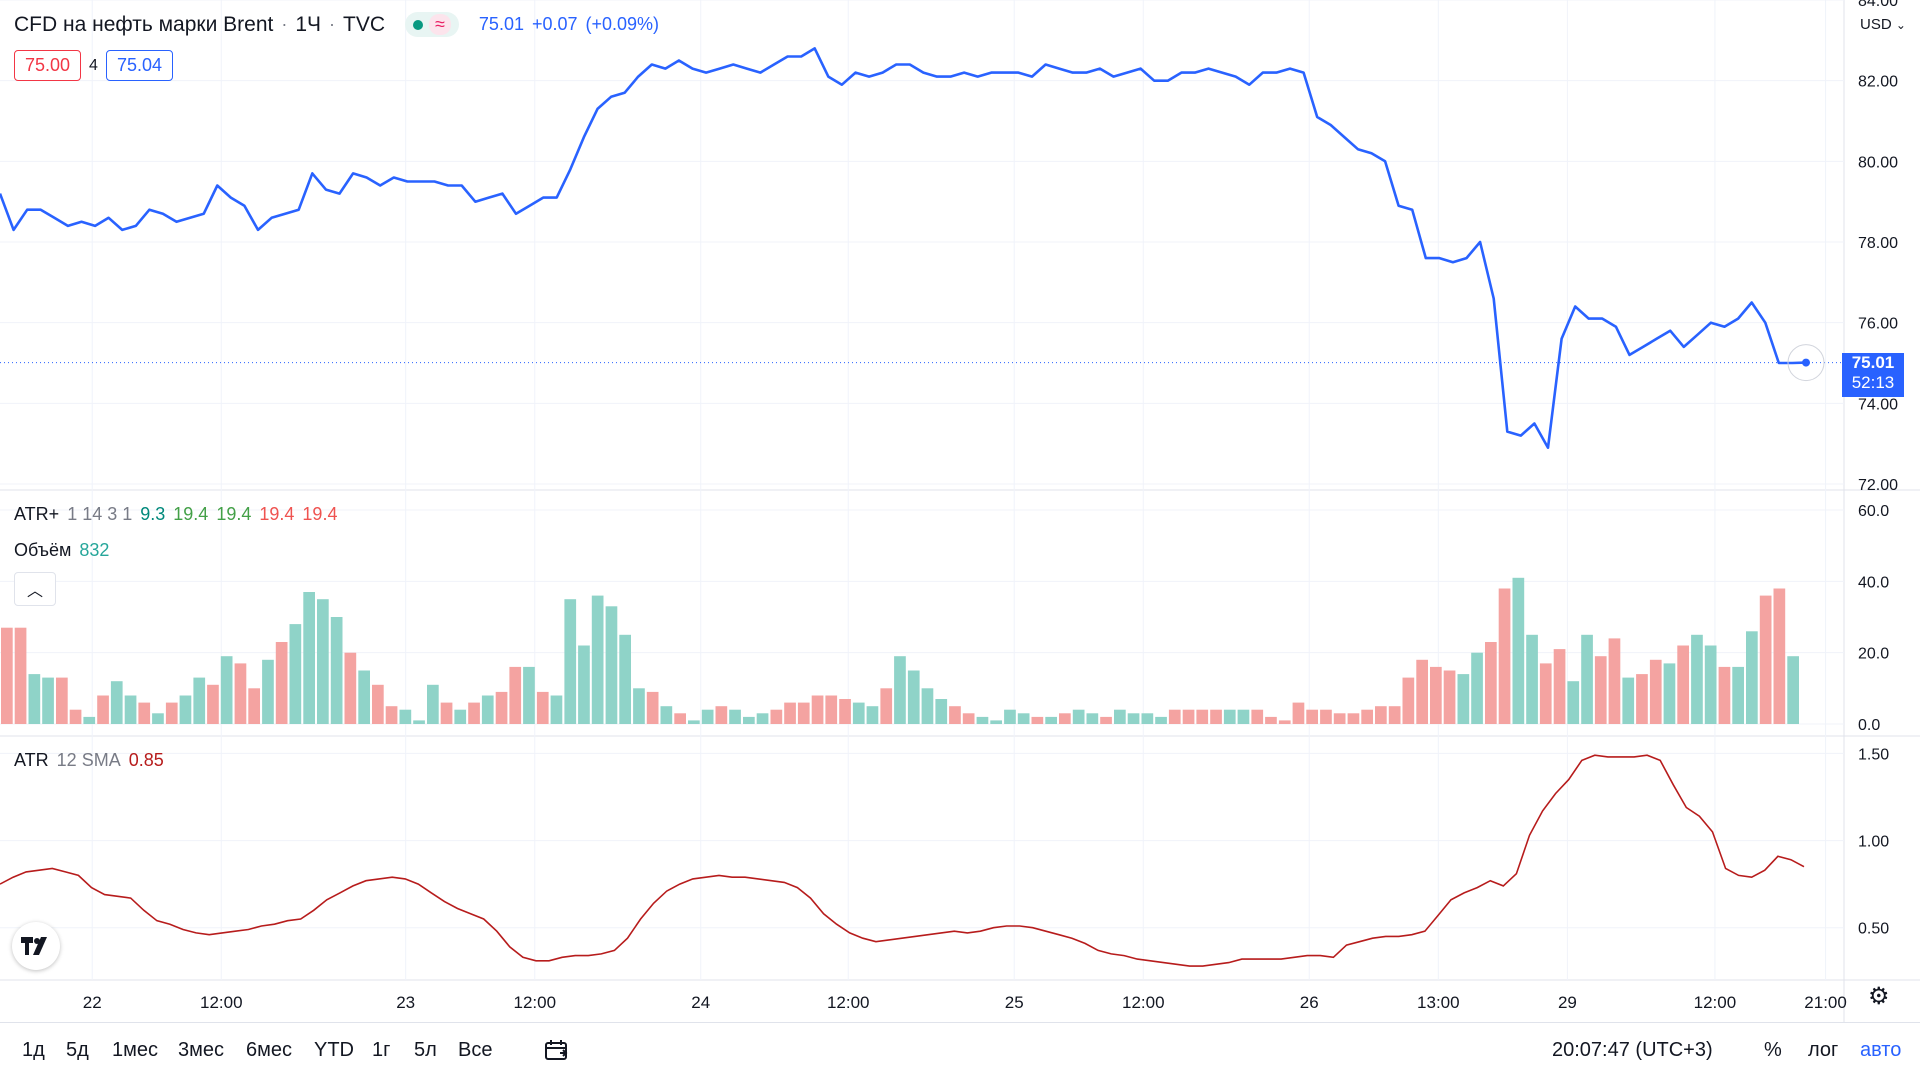 The image size is (1920, 1081). What do you see at coordinates (139, 65) in the screenshot?
I see `ask-price-button: 75.04` at bounding box center [139, 65].